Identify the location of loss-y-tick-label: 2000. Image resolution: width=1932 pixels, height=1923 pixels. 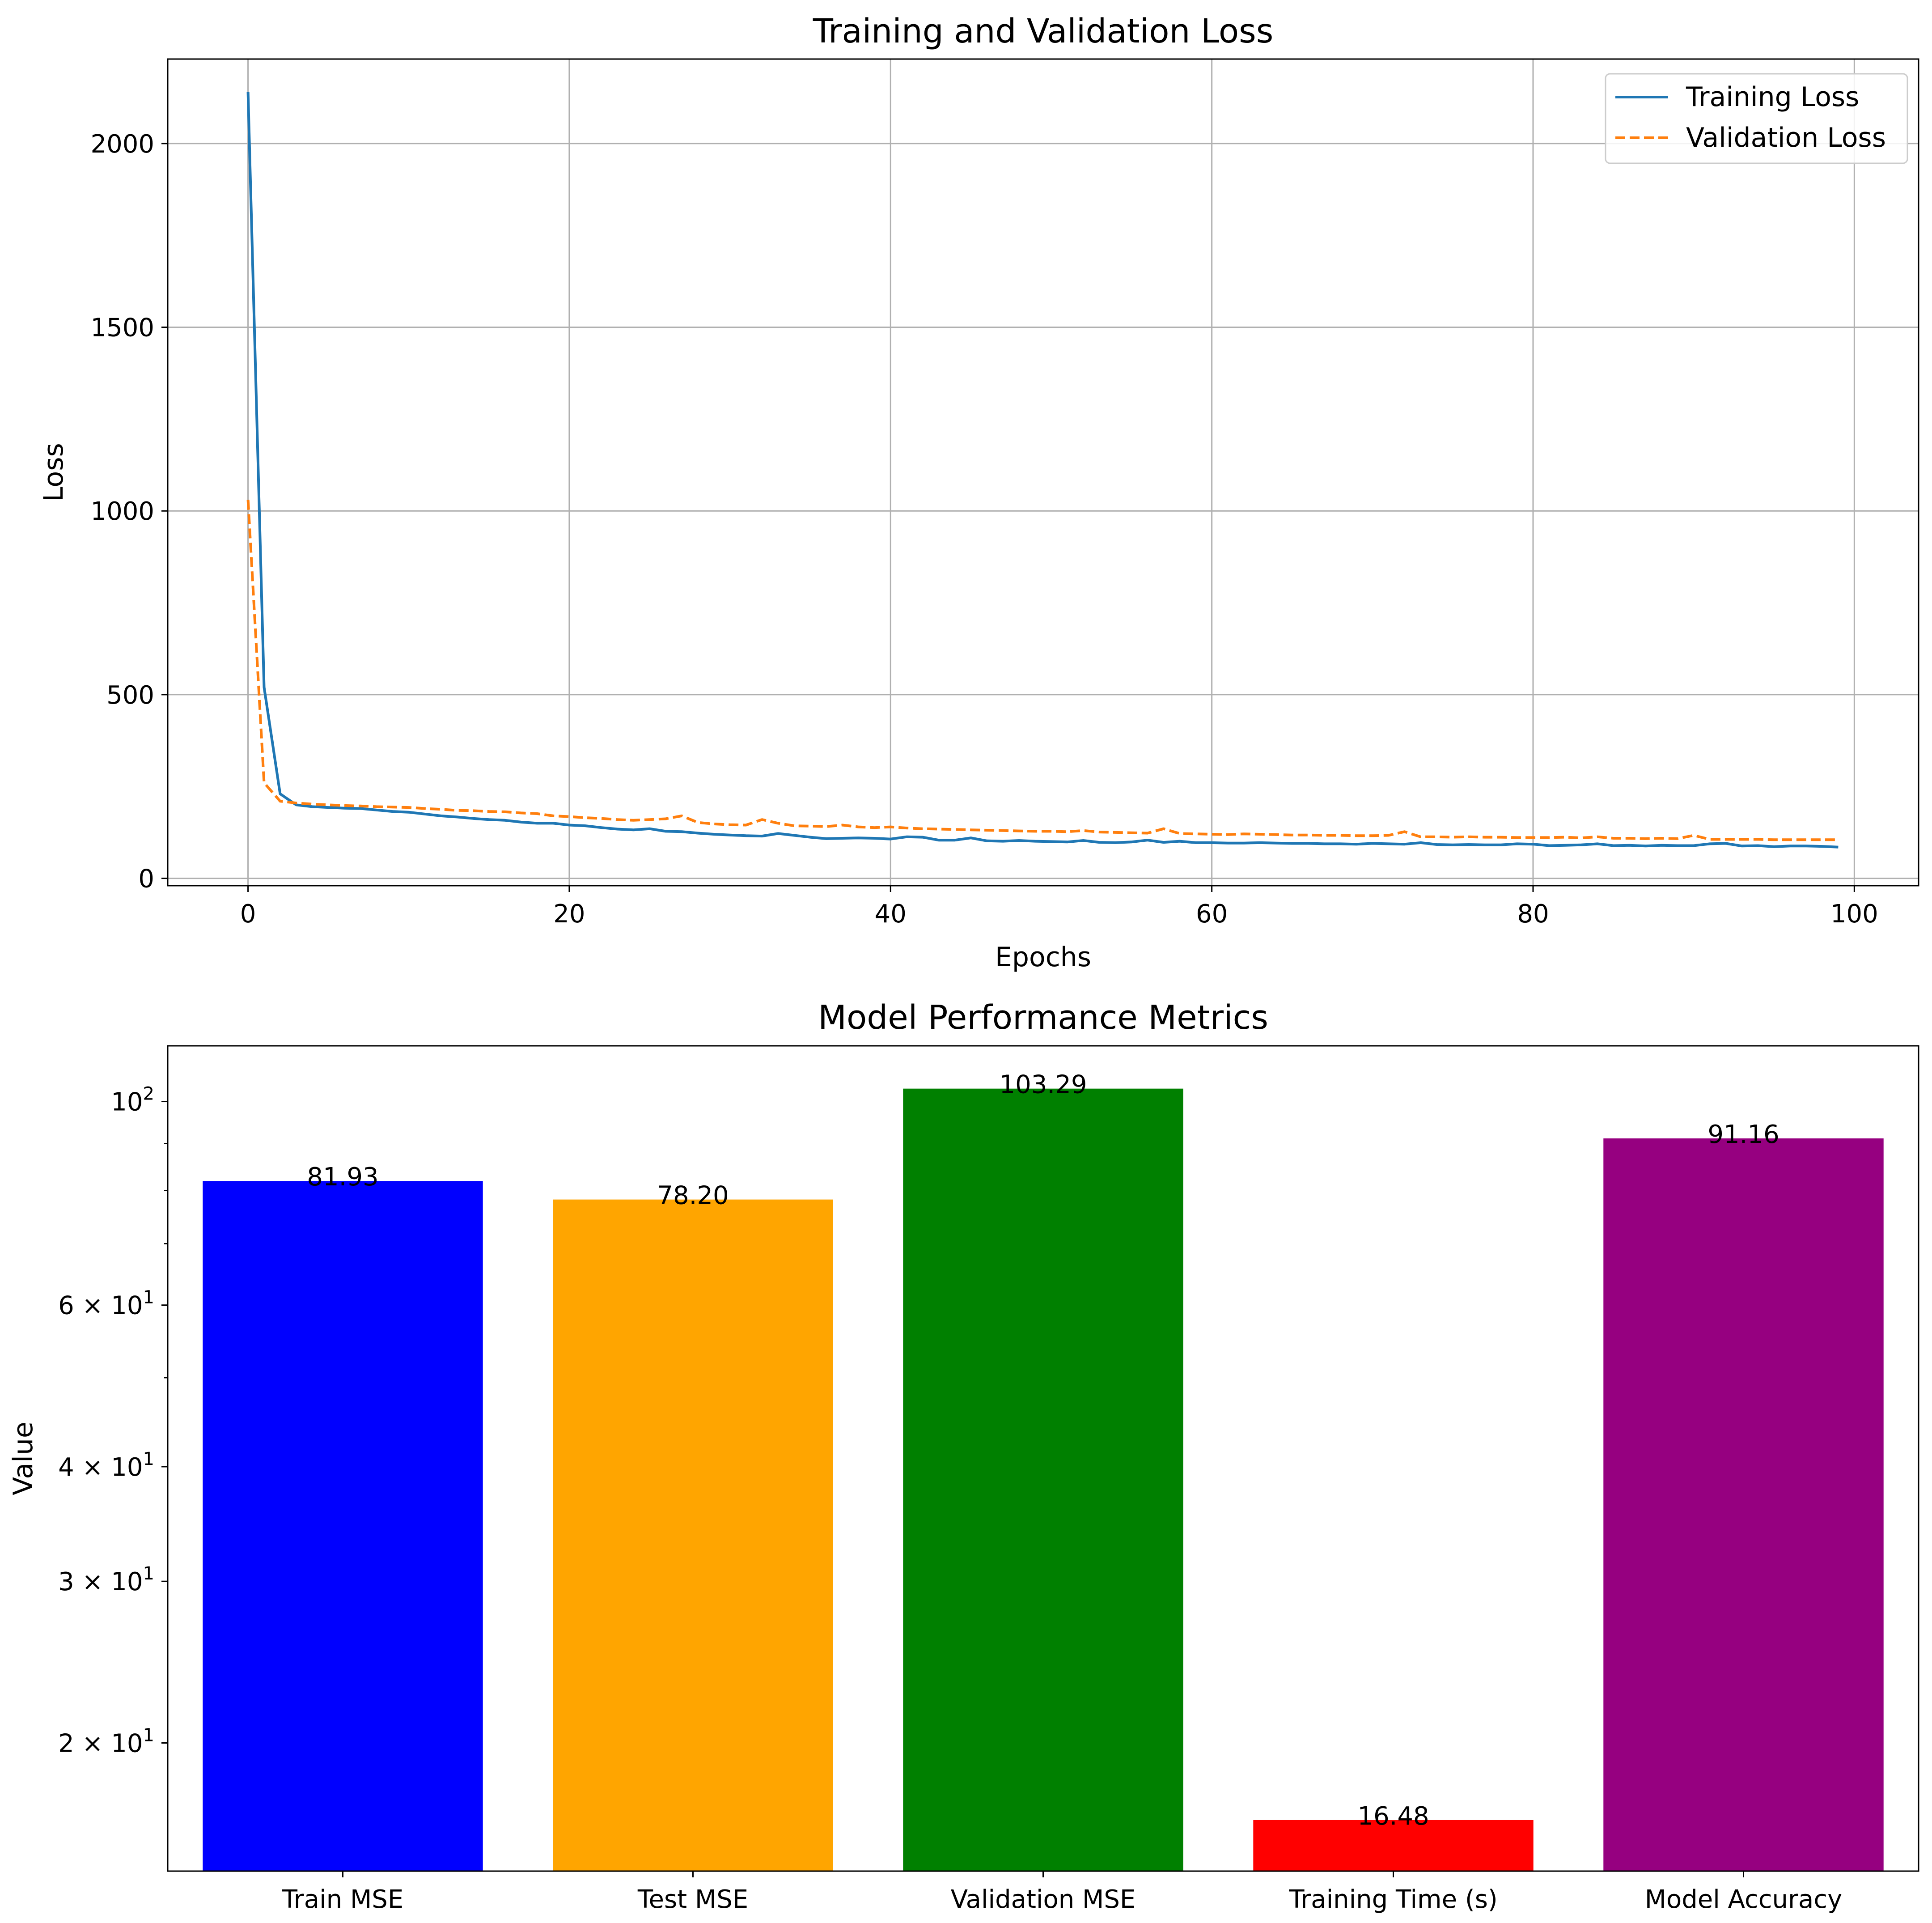
(122, 144).